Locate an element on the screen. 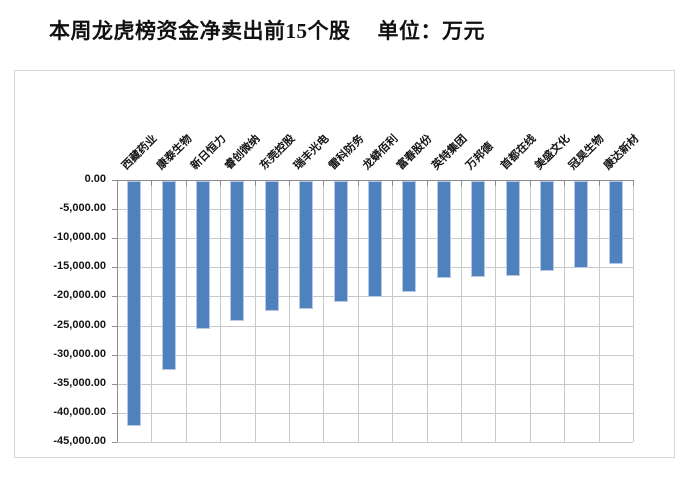  y-tick-label: -10,000.00 is located at coordinates (79, 237).